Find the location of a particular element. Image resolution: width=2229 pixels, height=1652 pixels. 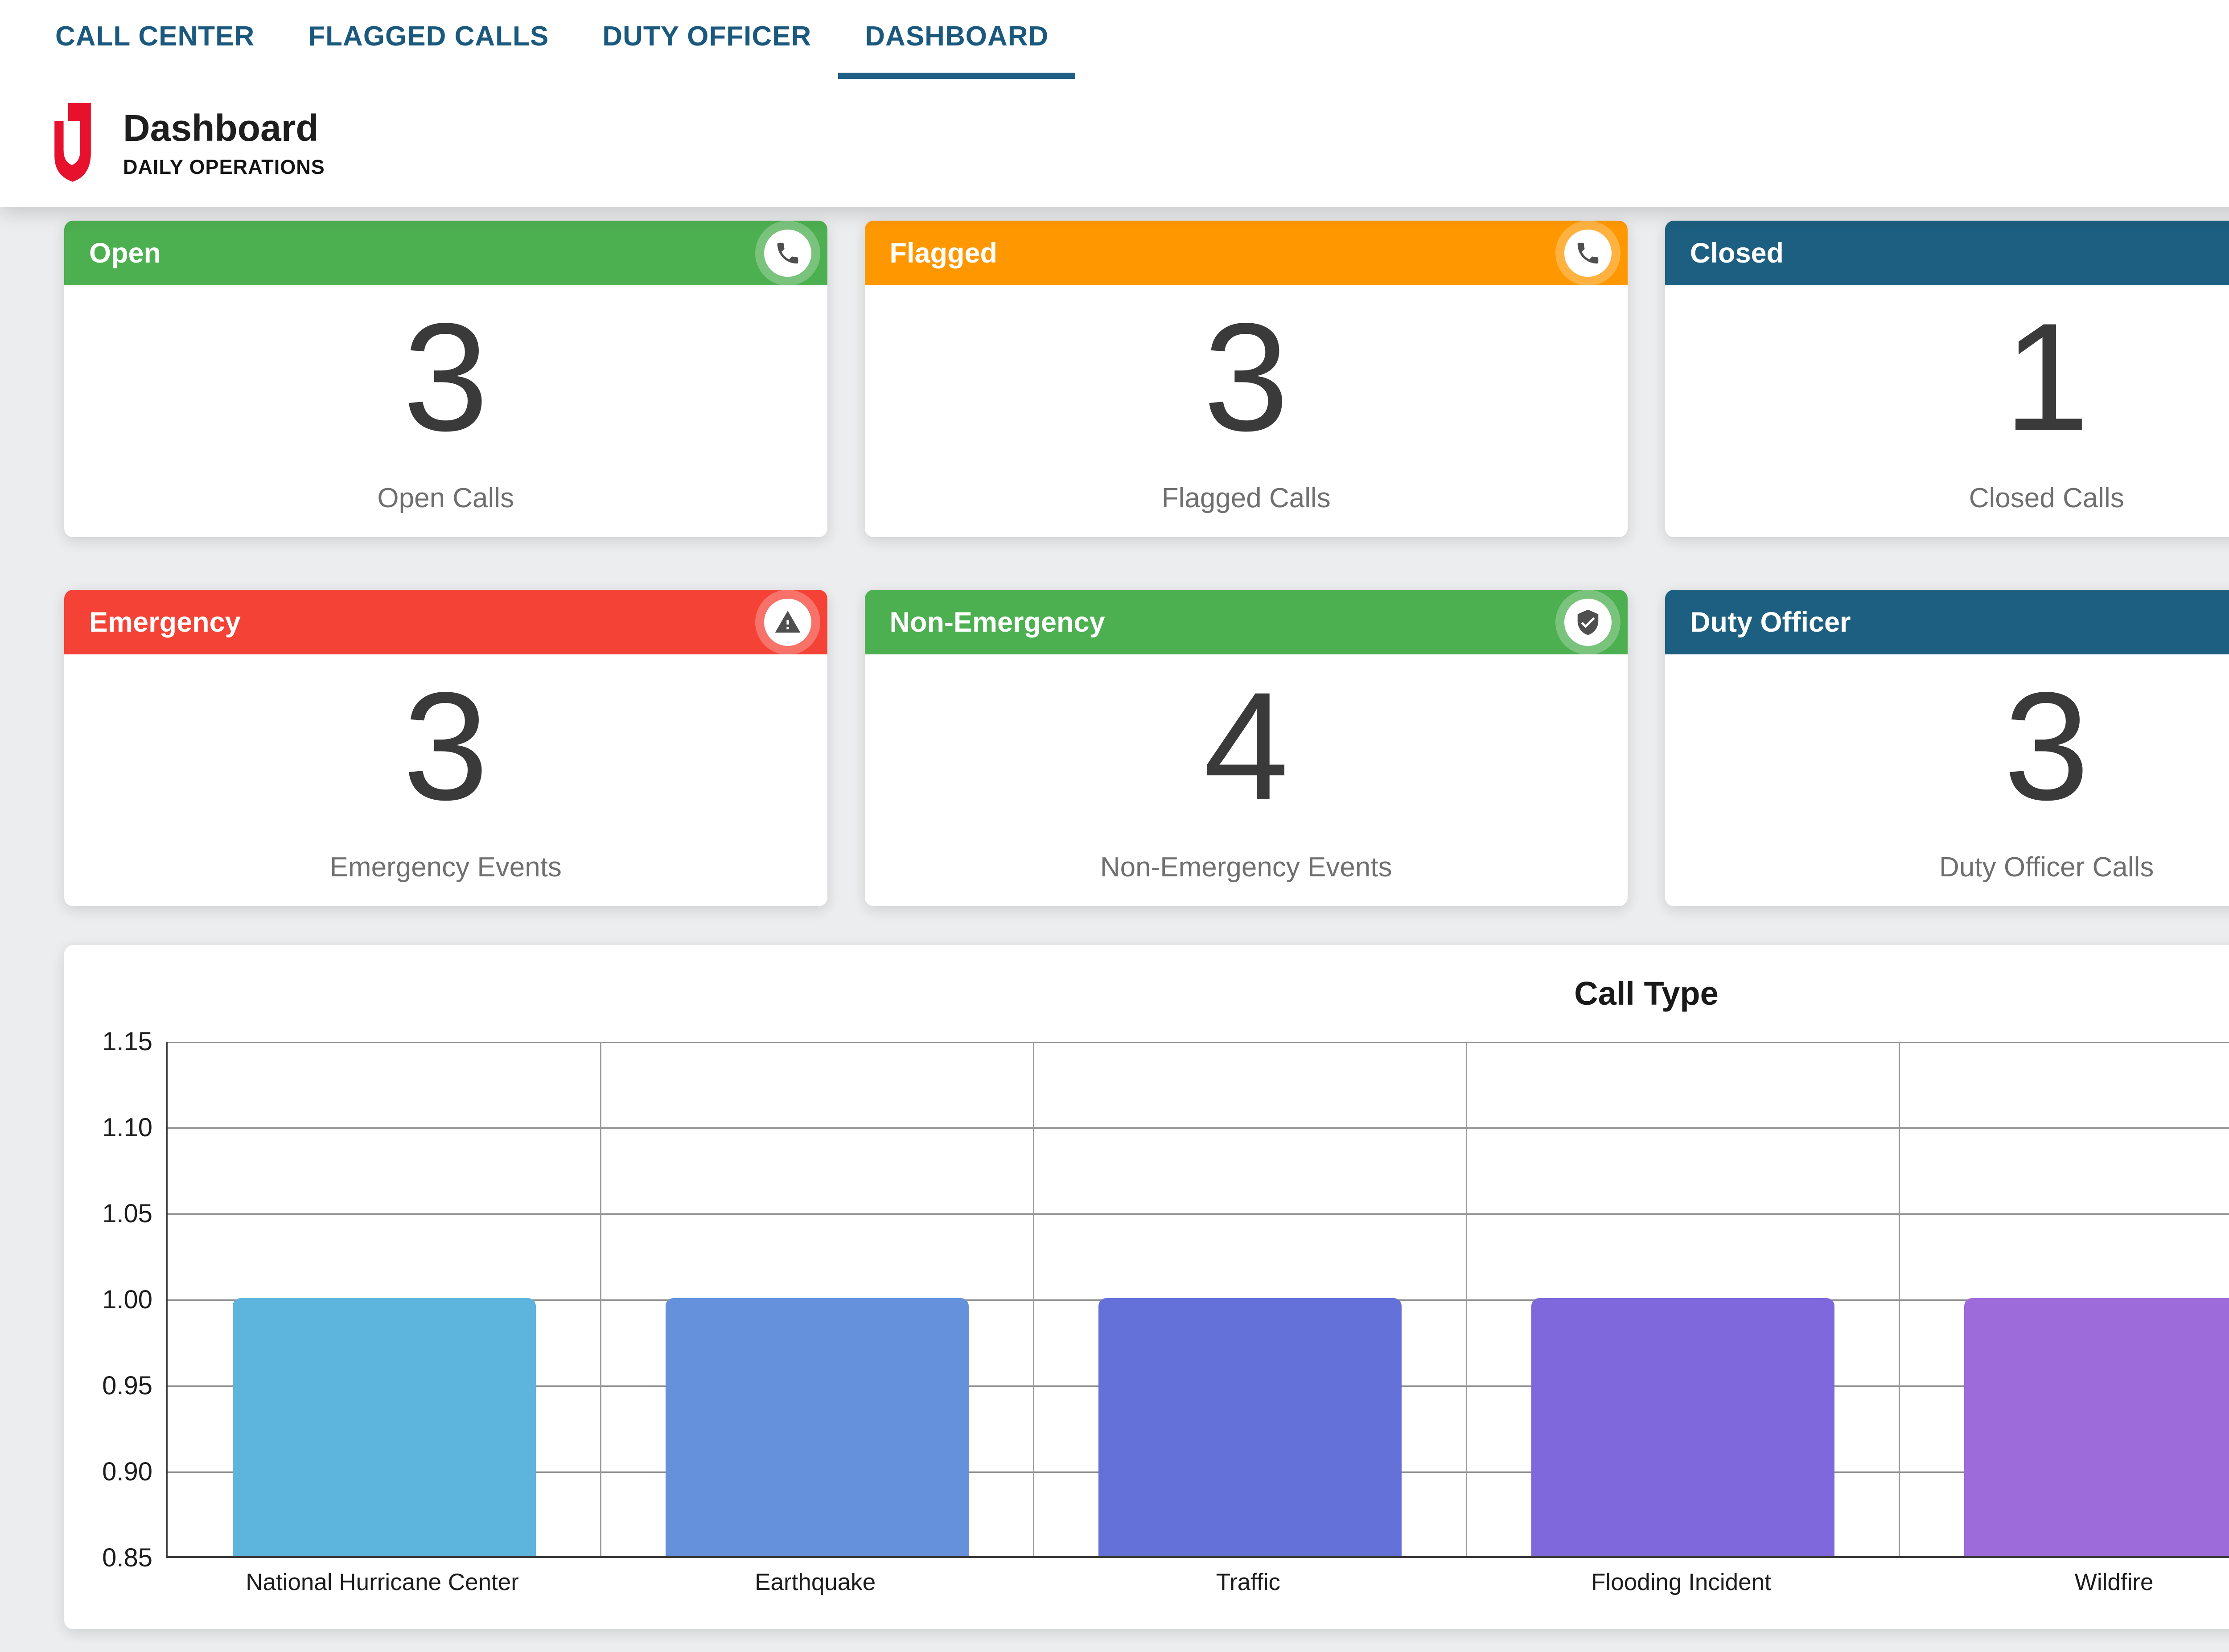

stat-card-header: Flagged is located at coordinates (1246, 253).